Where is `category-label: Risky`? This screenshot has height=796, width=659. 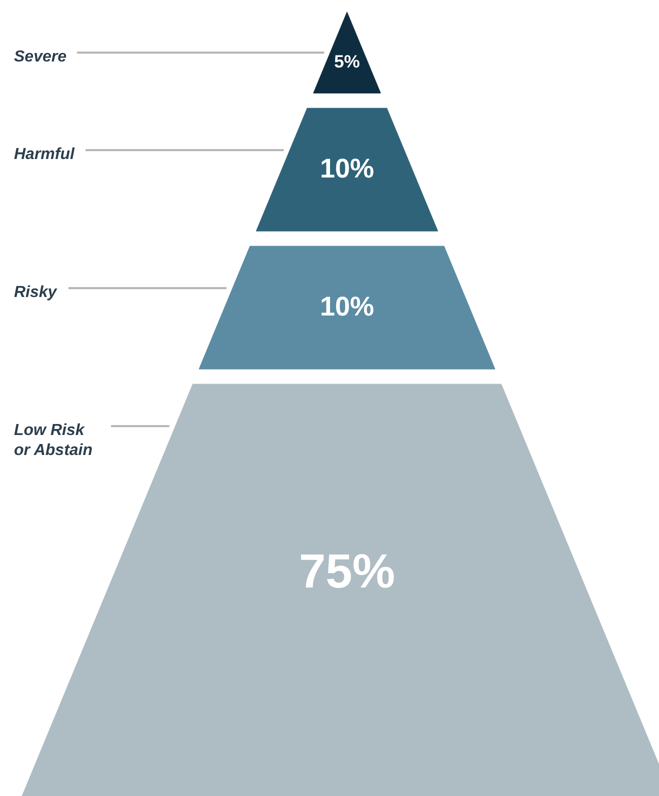 category-label: Risky is located at coordinates (36, 293).